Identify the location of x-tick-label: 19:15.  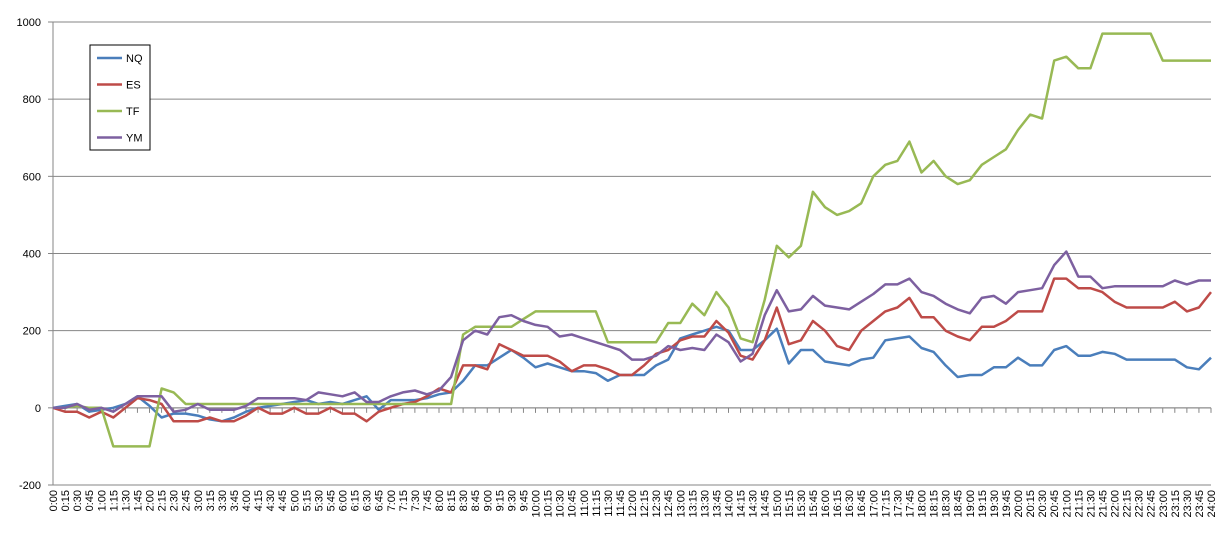
(983, 504).